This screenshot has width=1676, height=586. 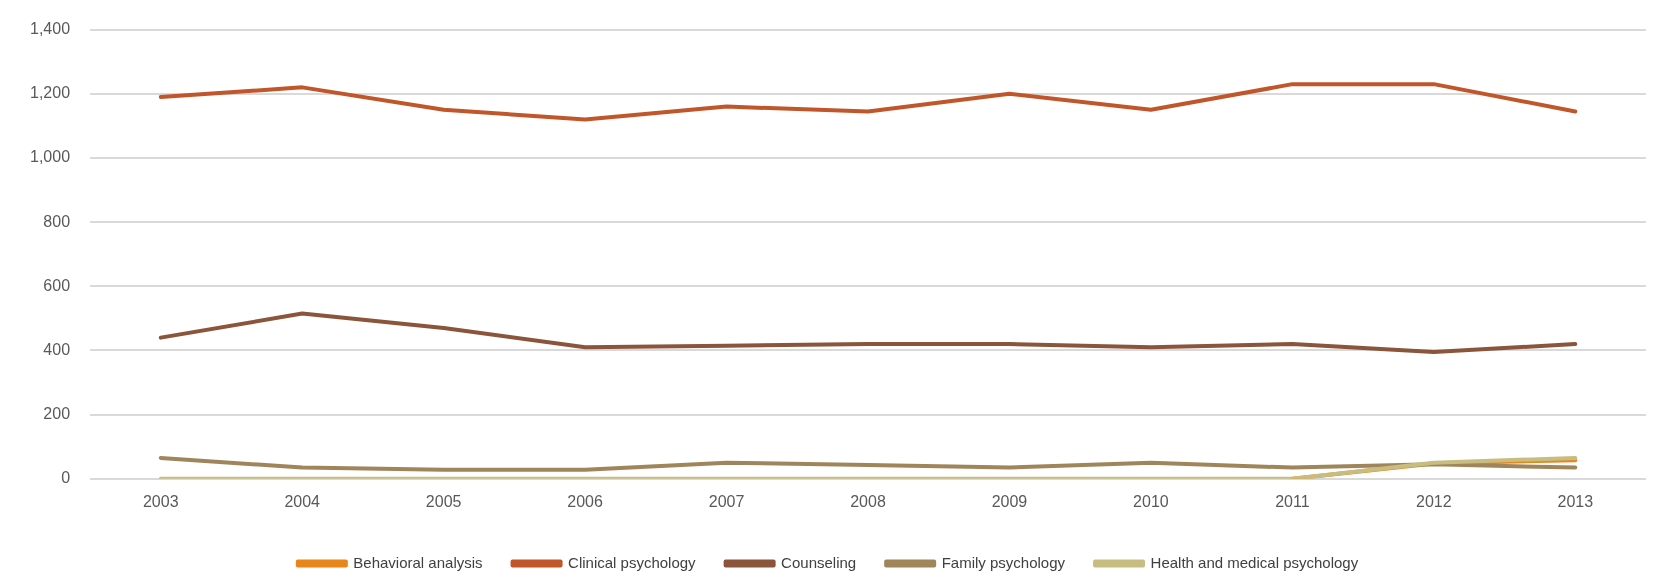 I want to click on y-tick-label: 1,200, so click(x=50, y=93).